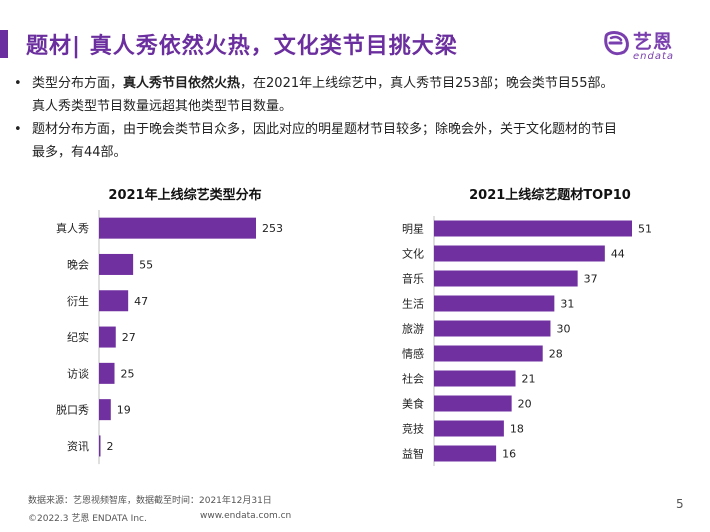  I want to click on category-label: 社会, so click(413, 379).